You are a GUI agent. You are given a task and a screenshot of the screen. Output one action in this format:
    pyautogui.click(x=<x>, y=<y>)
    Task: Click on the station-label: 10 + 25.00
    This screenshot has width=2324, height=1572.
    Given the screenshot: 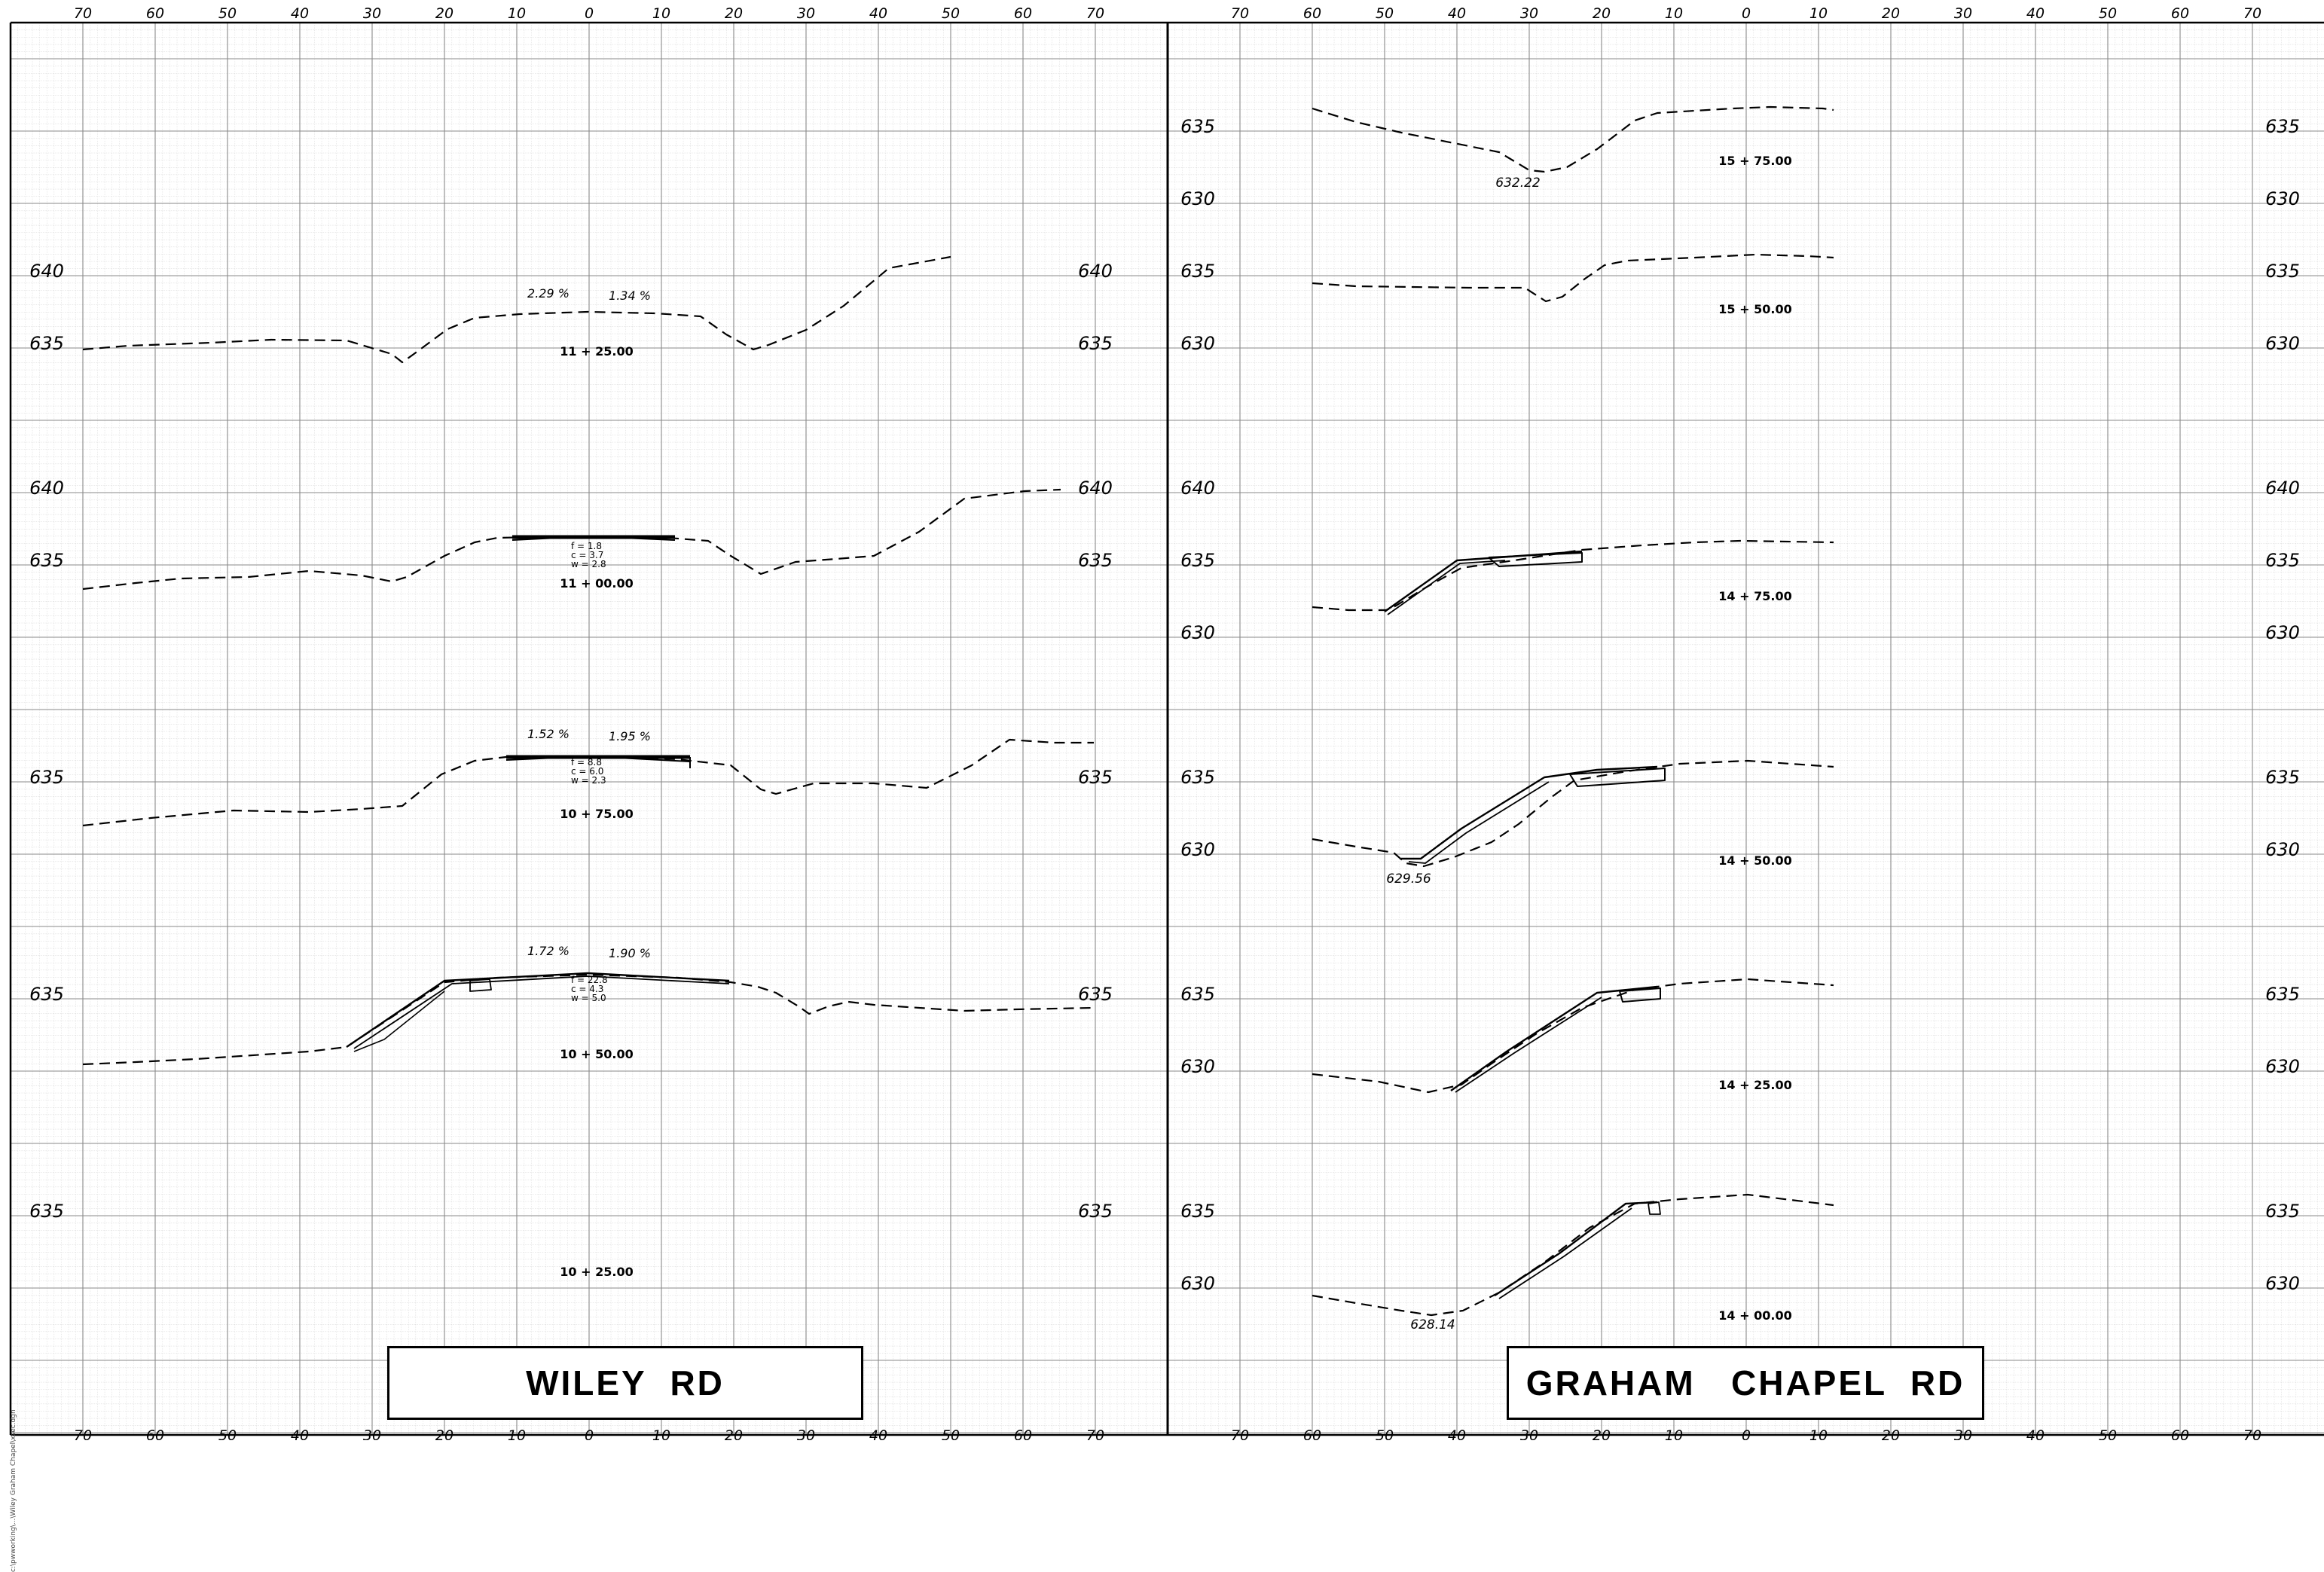 What is the action you would take?
    pyautogui.click(x=597, y=1272)
    